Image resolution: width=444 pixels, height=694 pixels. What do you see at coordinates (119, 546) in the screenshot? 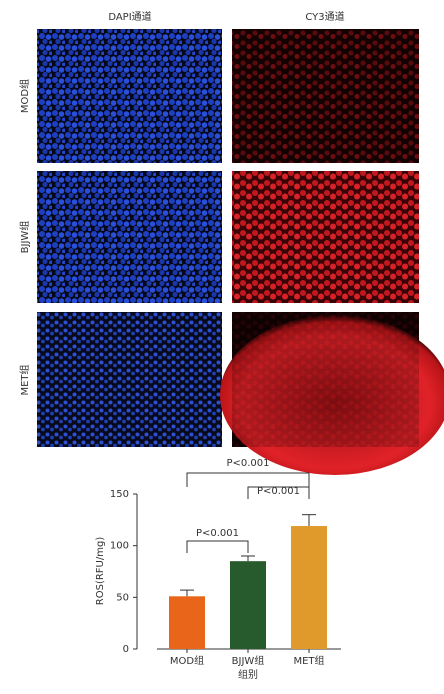
I see `y-tick-label: 100` at bounding box center [119, 546].